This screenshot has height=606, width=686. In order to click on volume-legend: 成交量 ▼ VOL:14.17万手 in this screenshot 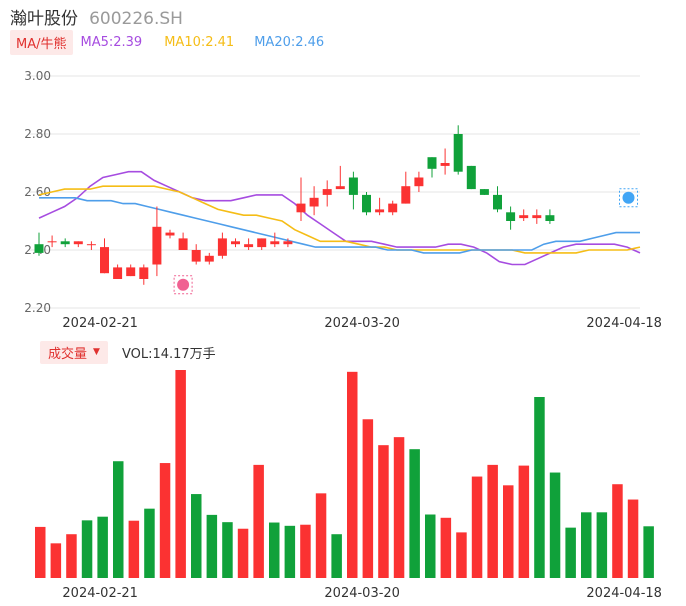, I will do `click(128, 352)`.